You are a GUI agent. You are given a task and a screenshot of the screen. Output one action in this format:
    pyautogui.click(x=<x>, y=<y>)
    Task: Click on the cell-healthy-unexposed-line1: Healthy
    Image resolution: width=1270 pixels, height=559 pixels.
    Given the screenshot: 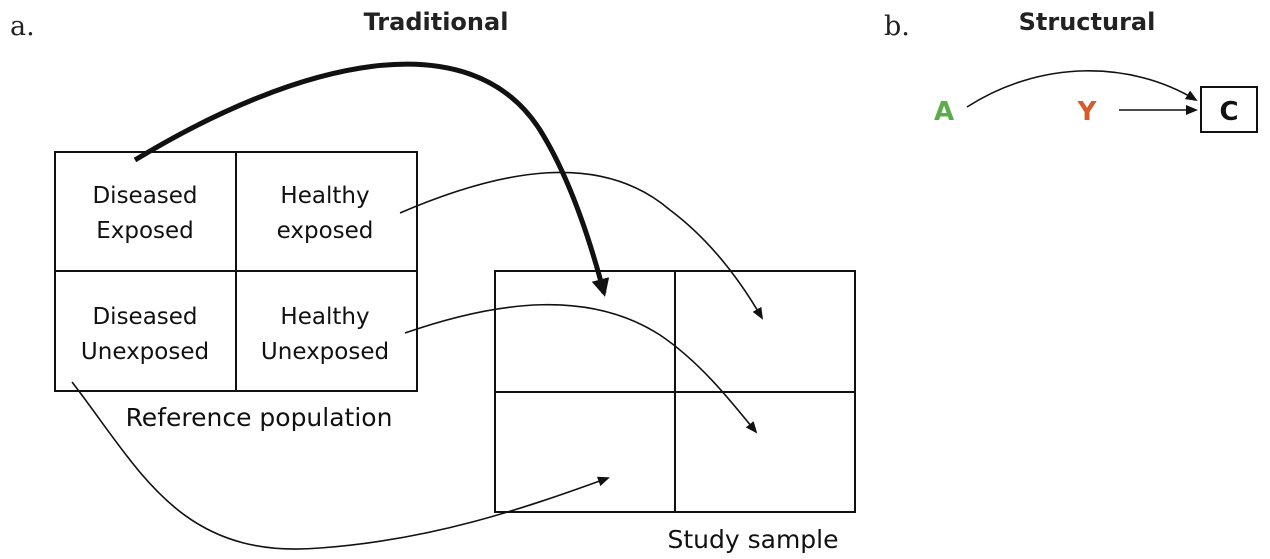 What is the action you would take?
    pyautogui.click(x=324, y=317)
    